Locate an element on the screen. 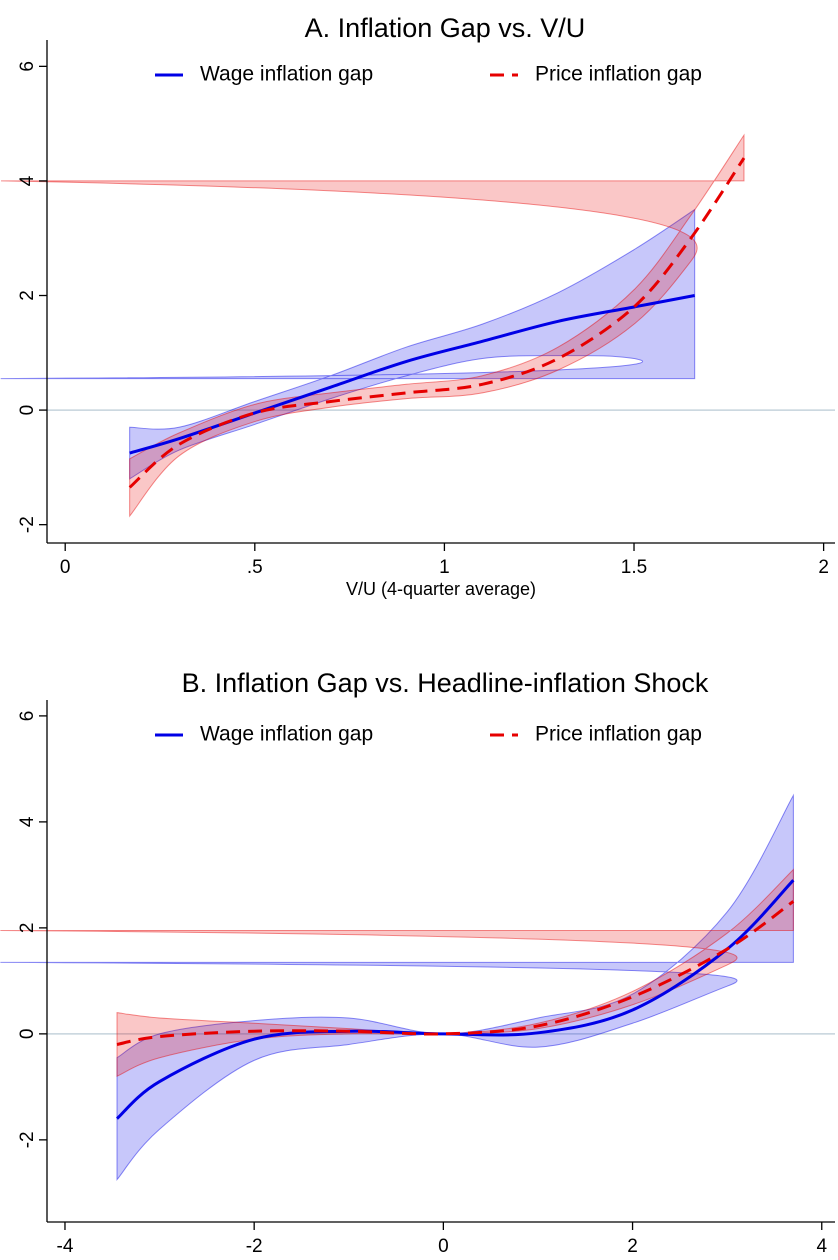  series-line is located at coordinates (455, 973).